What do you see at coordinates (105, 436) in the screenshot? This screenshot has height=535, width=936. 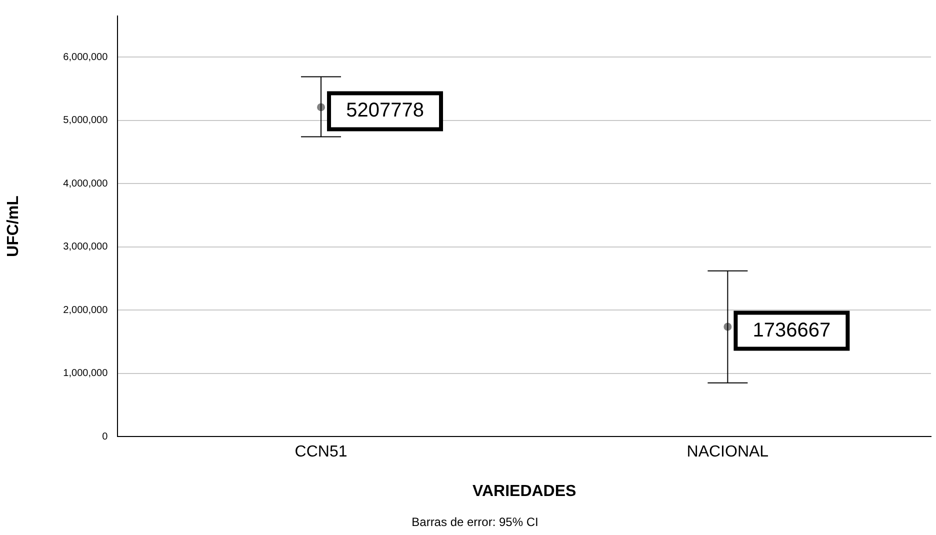 I see `y-tick-label: 0` at bounding box center [105, 436].